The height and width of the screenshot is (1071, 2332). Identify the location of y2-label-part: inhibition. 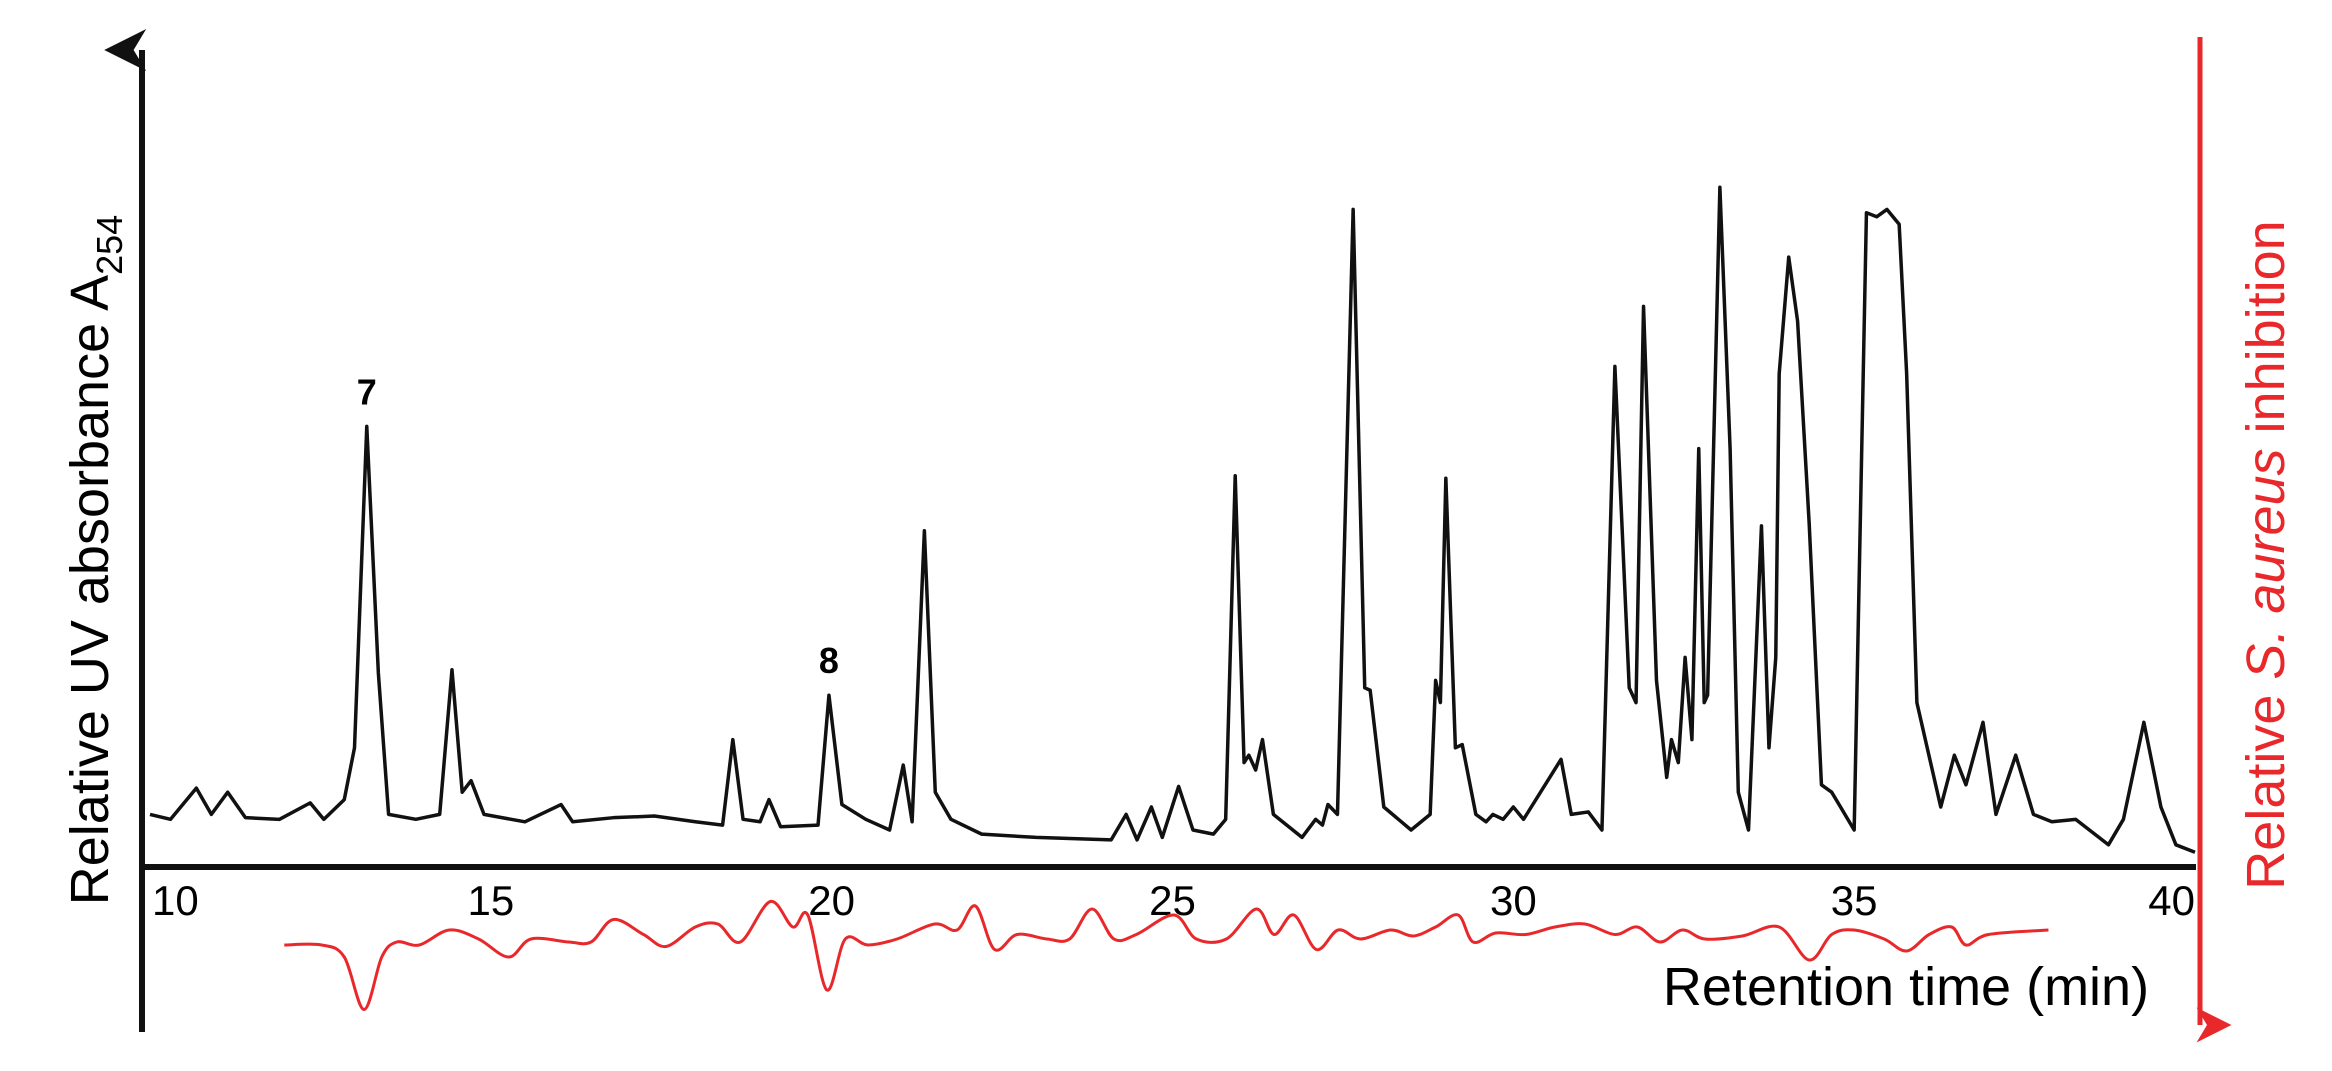
(2266, 334).